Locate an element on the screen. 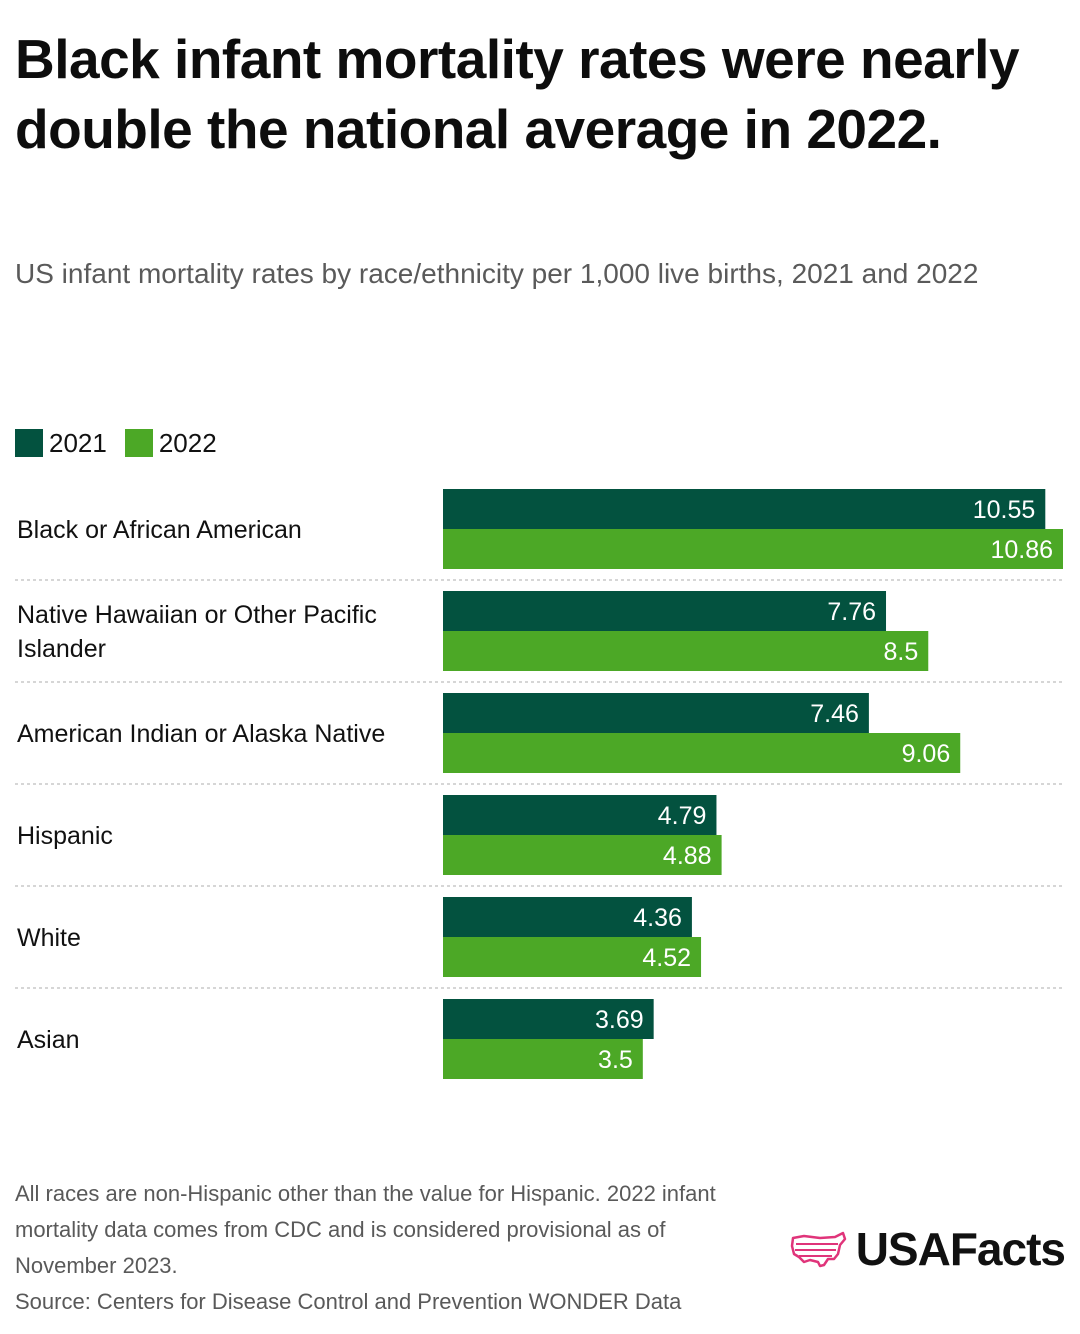 Image resolution: width=1080 pixels, height=1334 pixels. bar-value-label-2022-5: 3.5 is located at coordinates (615, 1060).